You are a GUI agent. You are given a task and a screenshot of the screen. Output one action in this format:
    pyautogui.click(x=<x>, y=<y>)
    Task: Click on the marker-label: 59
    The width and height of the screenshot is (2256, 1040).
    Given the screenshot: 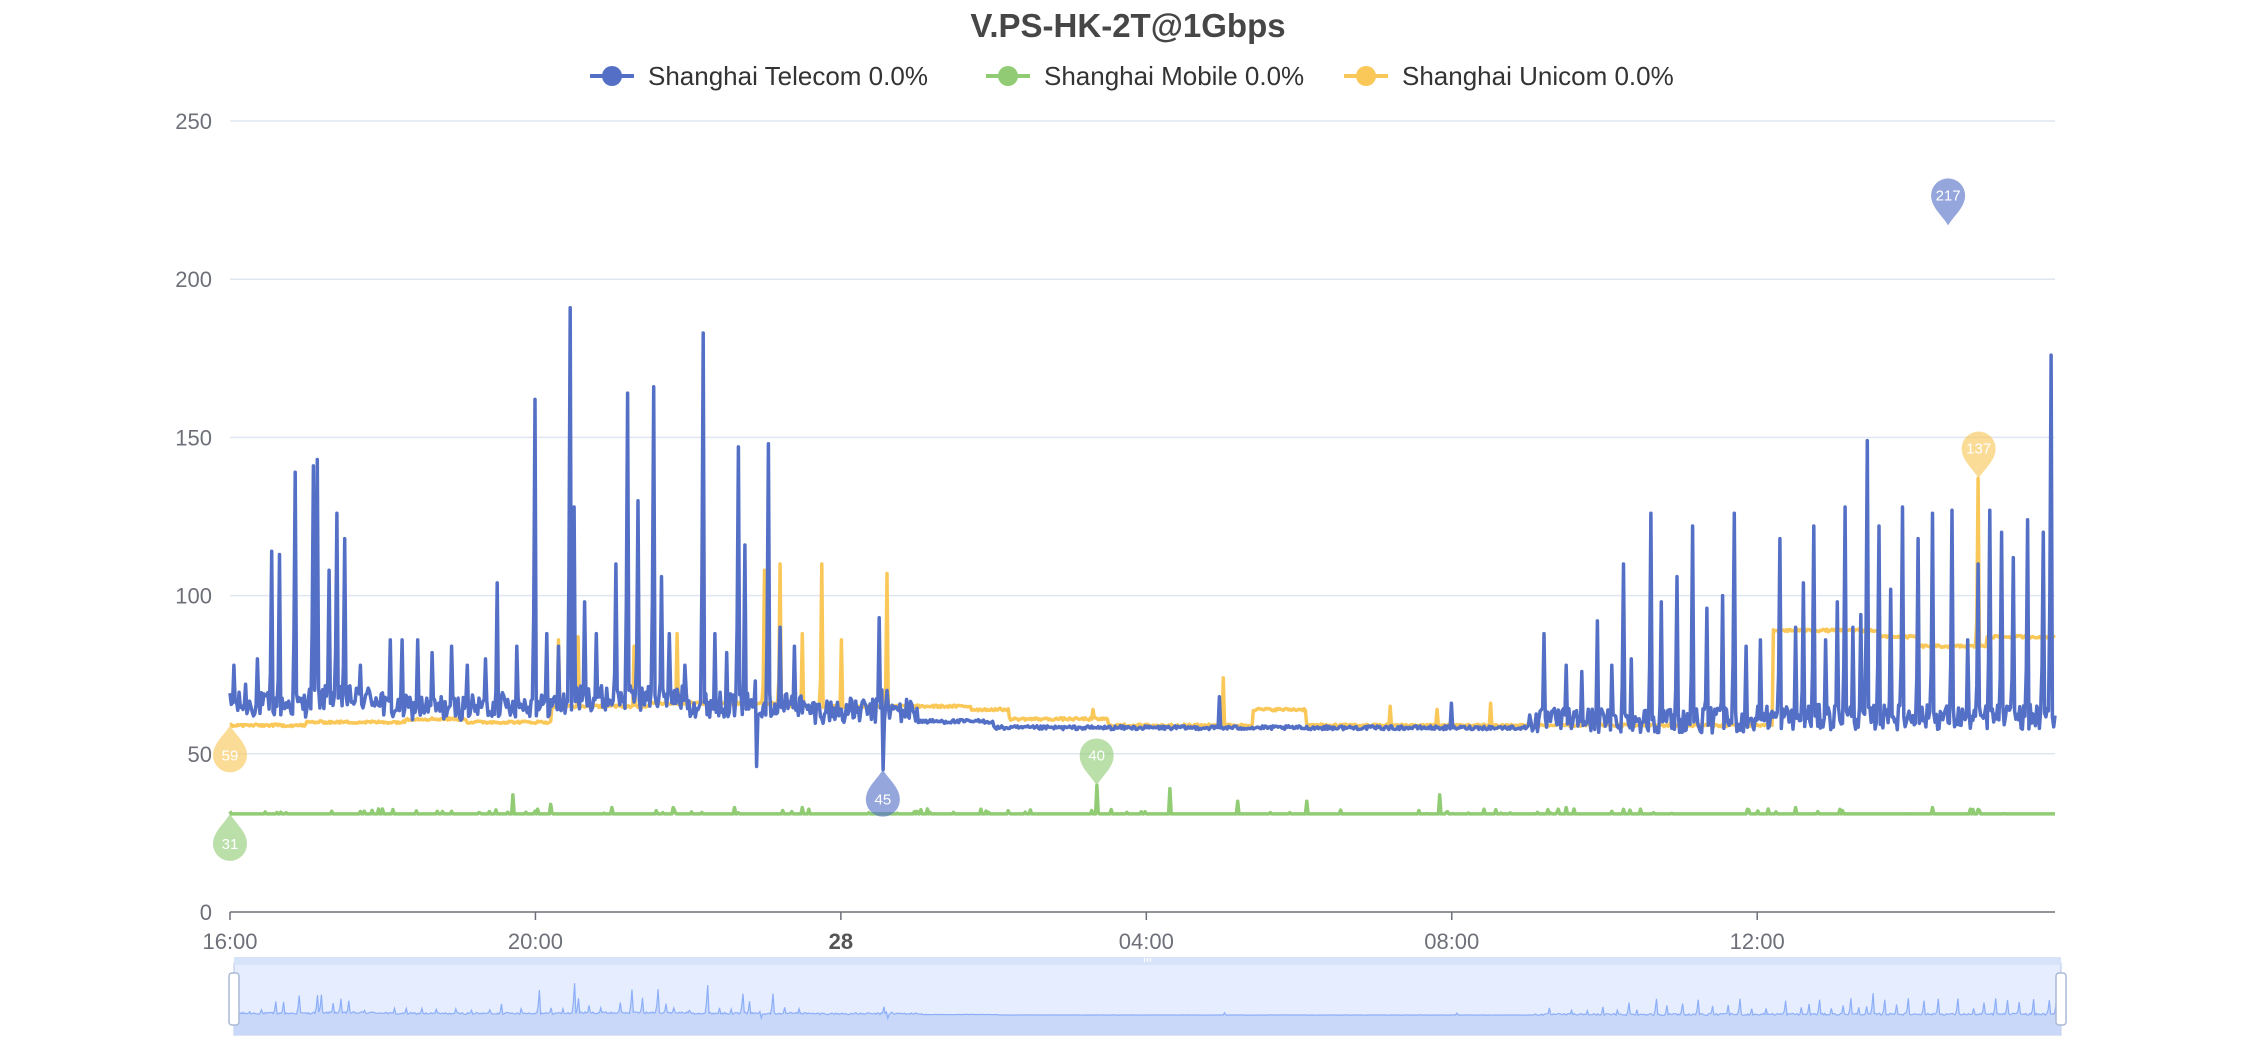 What is the action you would take?
    pyautogui.click(x=230, y=755)
    